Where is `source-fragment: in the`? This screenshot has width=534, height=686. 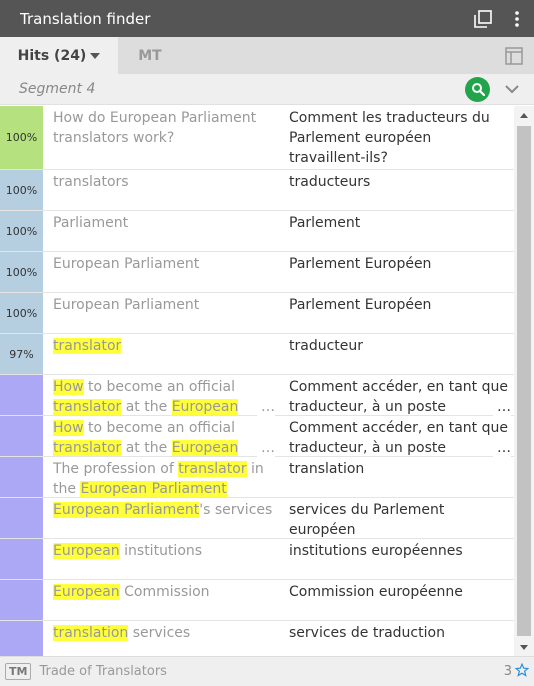 source-fragment: in the is located at coordinates (158, 479).